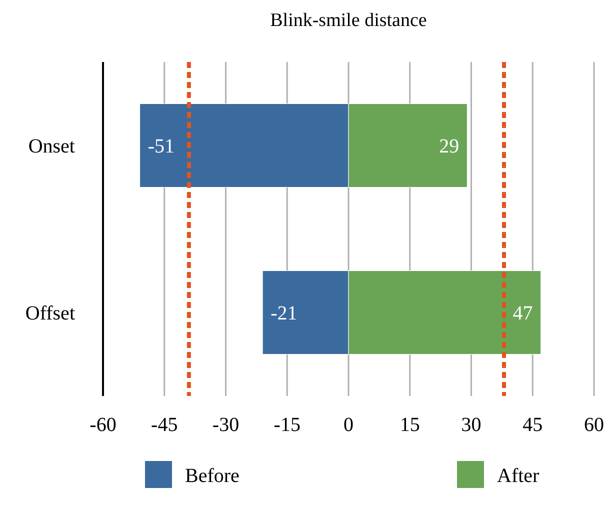 Image resolution: width=608 pixels, height=506 pixels. What do you see at coordinates (449, 147) in the screenshot?
I see `data-label: 29` at bounding box center [449, 147].